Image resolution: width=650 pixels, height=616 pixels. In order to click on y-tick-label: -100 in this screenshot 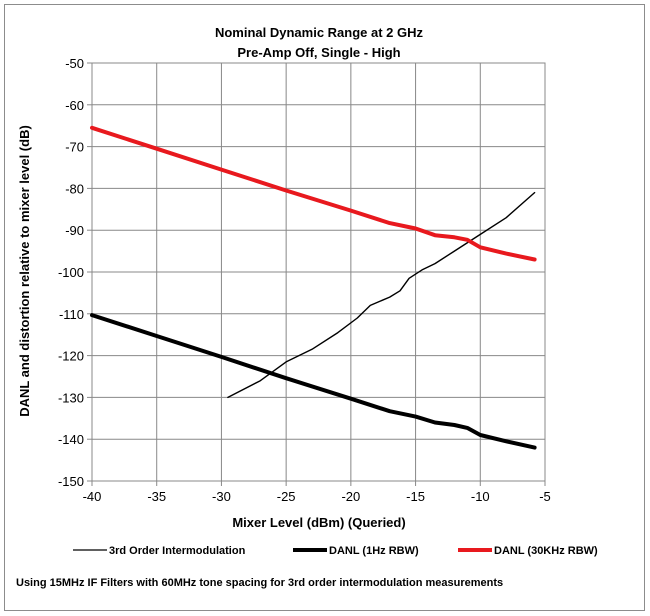, I will do `click(71, 272)`.